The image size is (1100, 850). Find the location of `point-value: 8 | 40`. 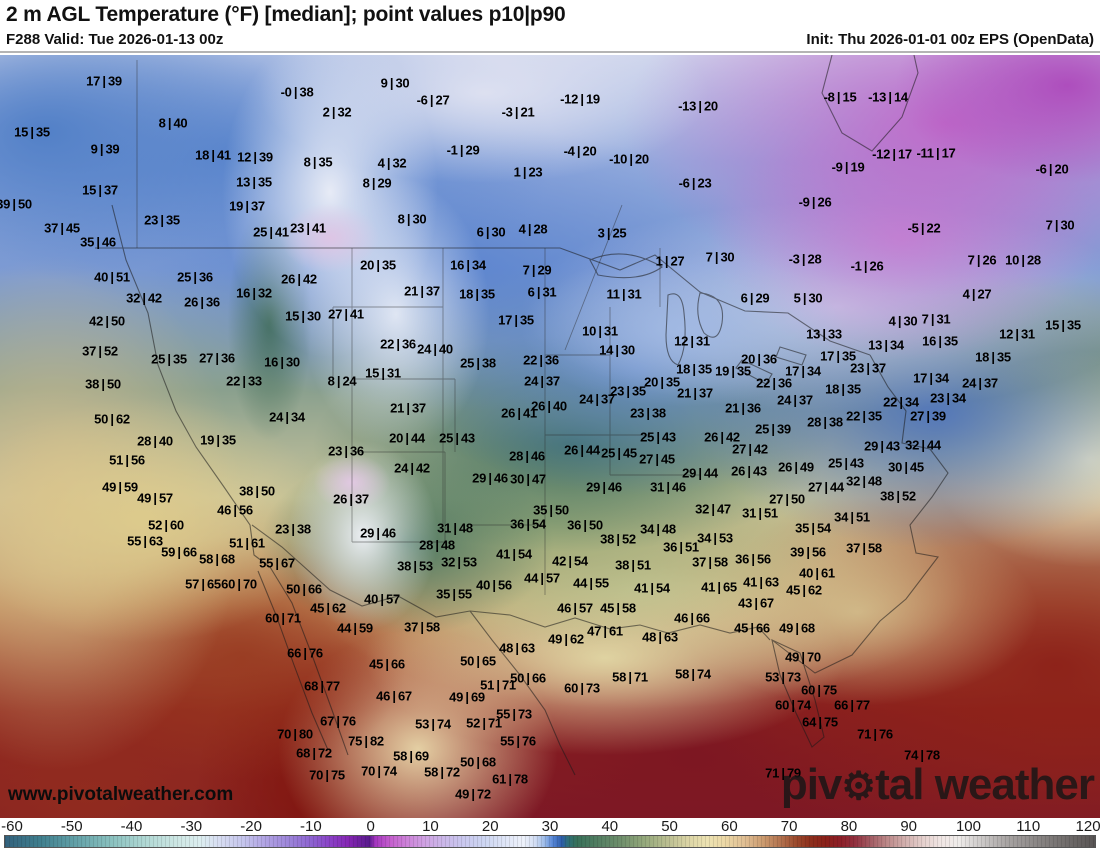

point-value: 8 | 40 is located at coordinates (173, 123).